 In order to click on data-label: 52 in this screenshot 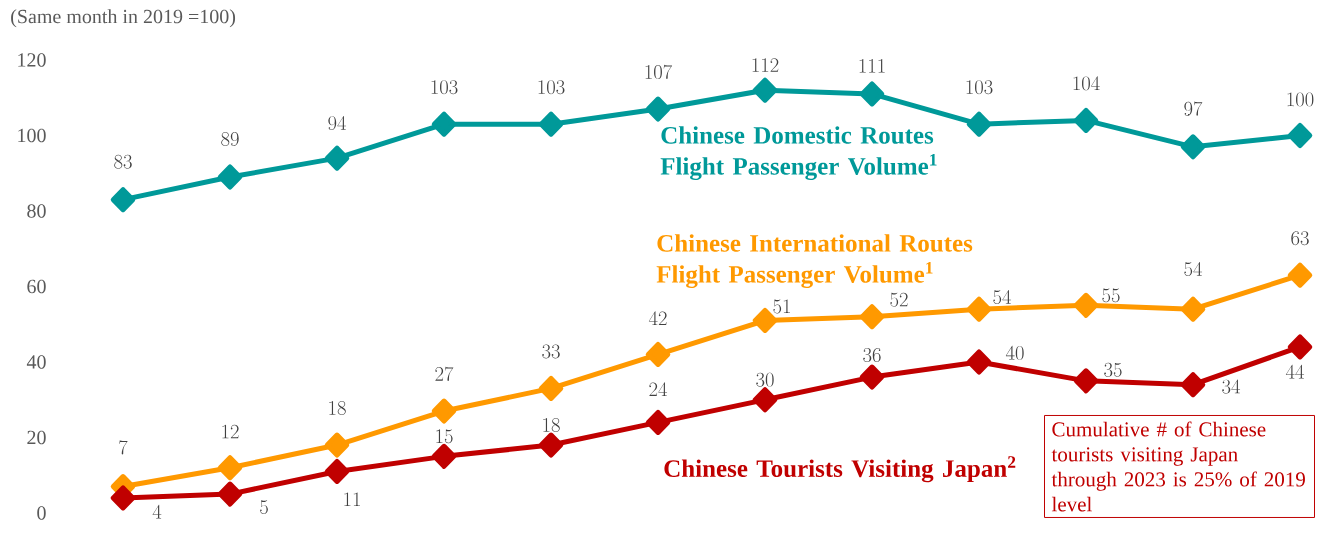, I will do `click(899, 299)`.